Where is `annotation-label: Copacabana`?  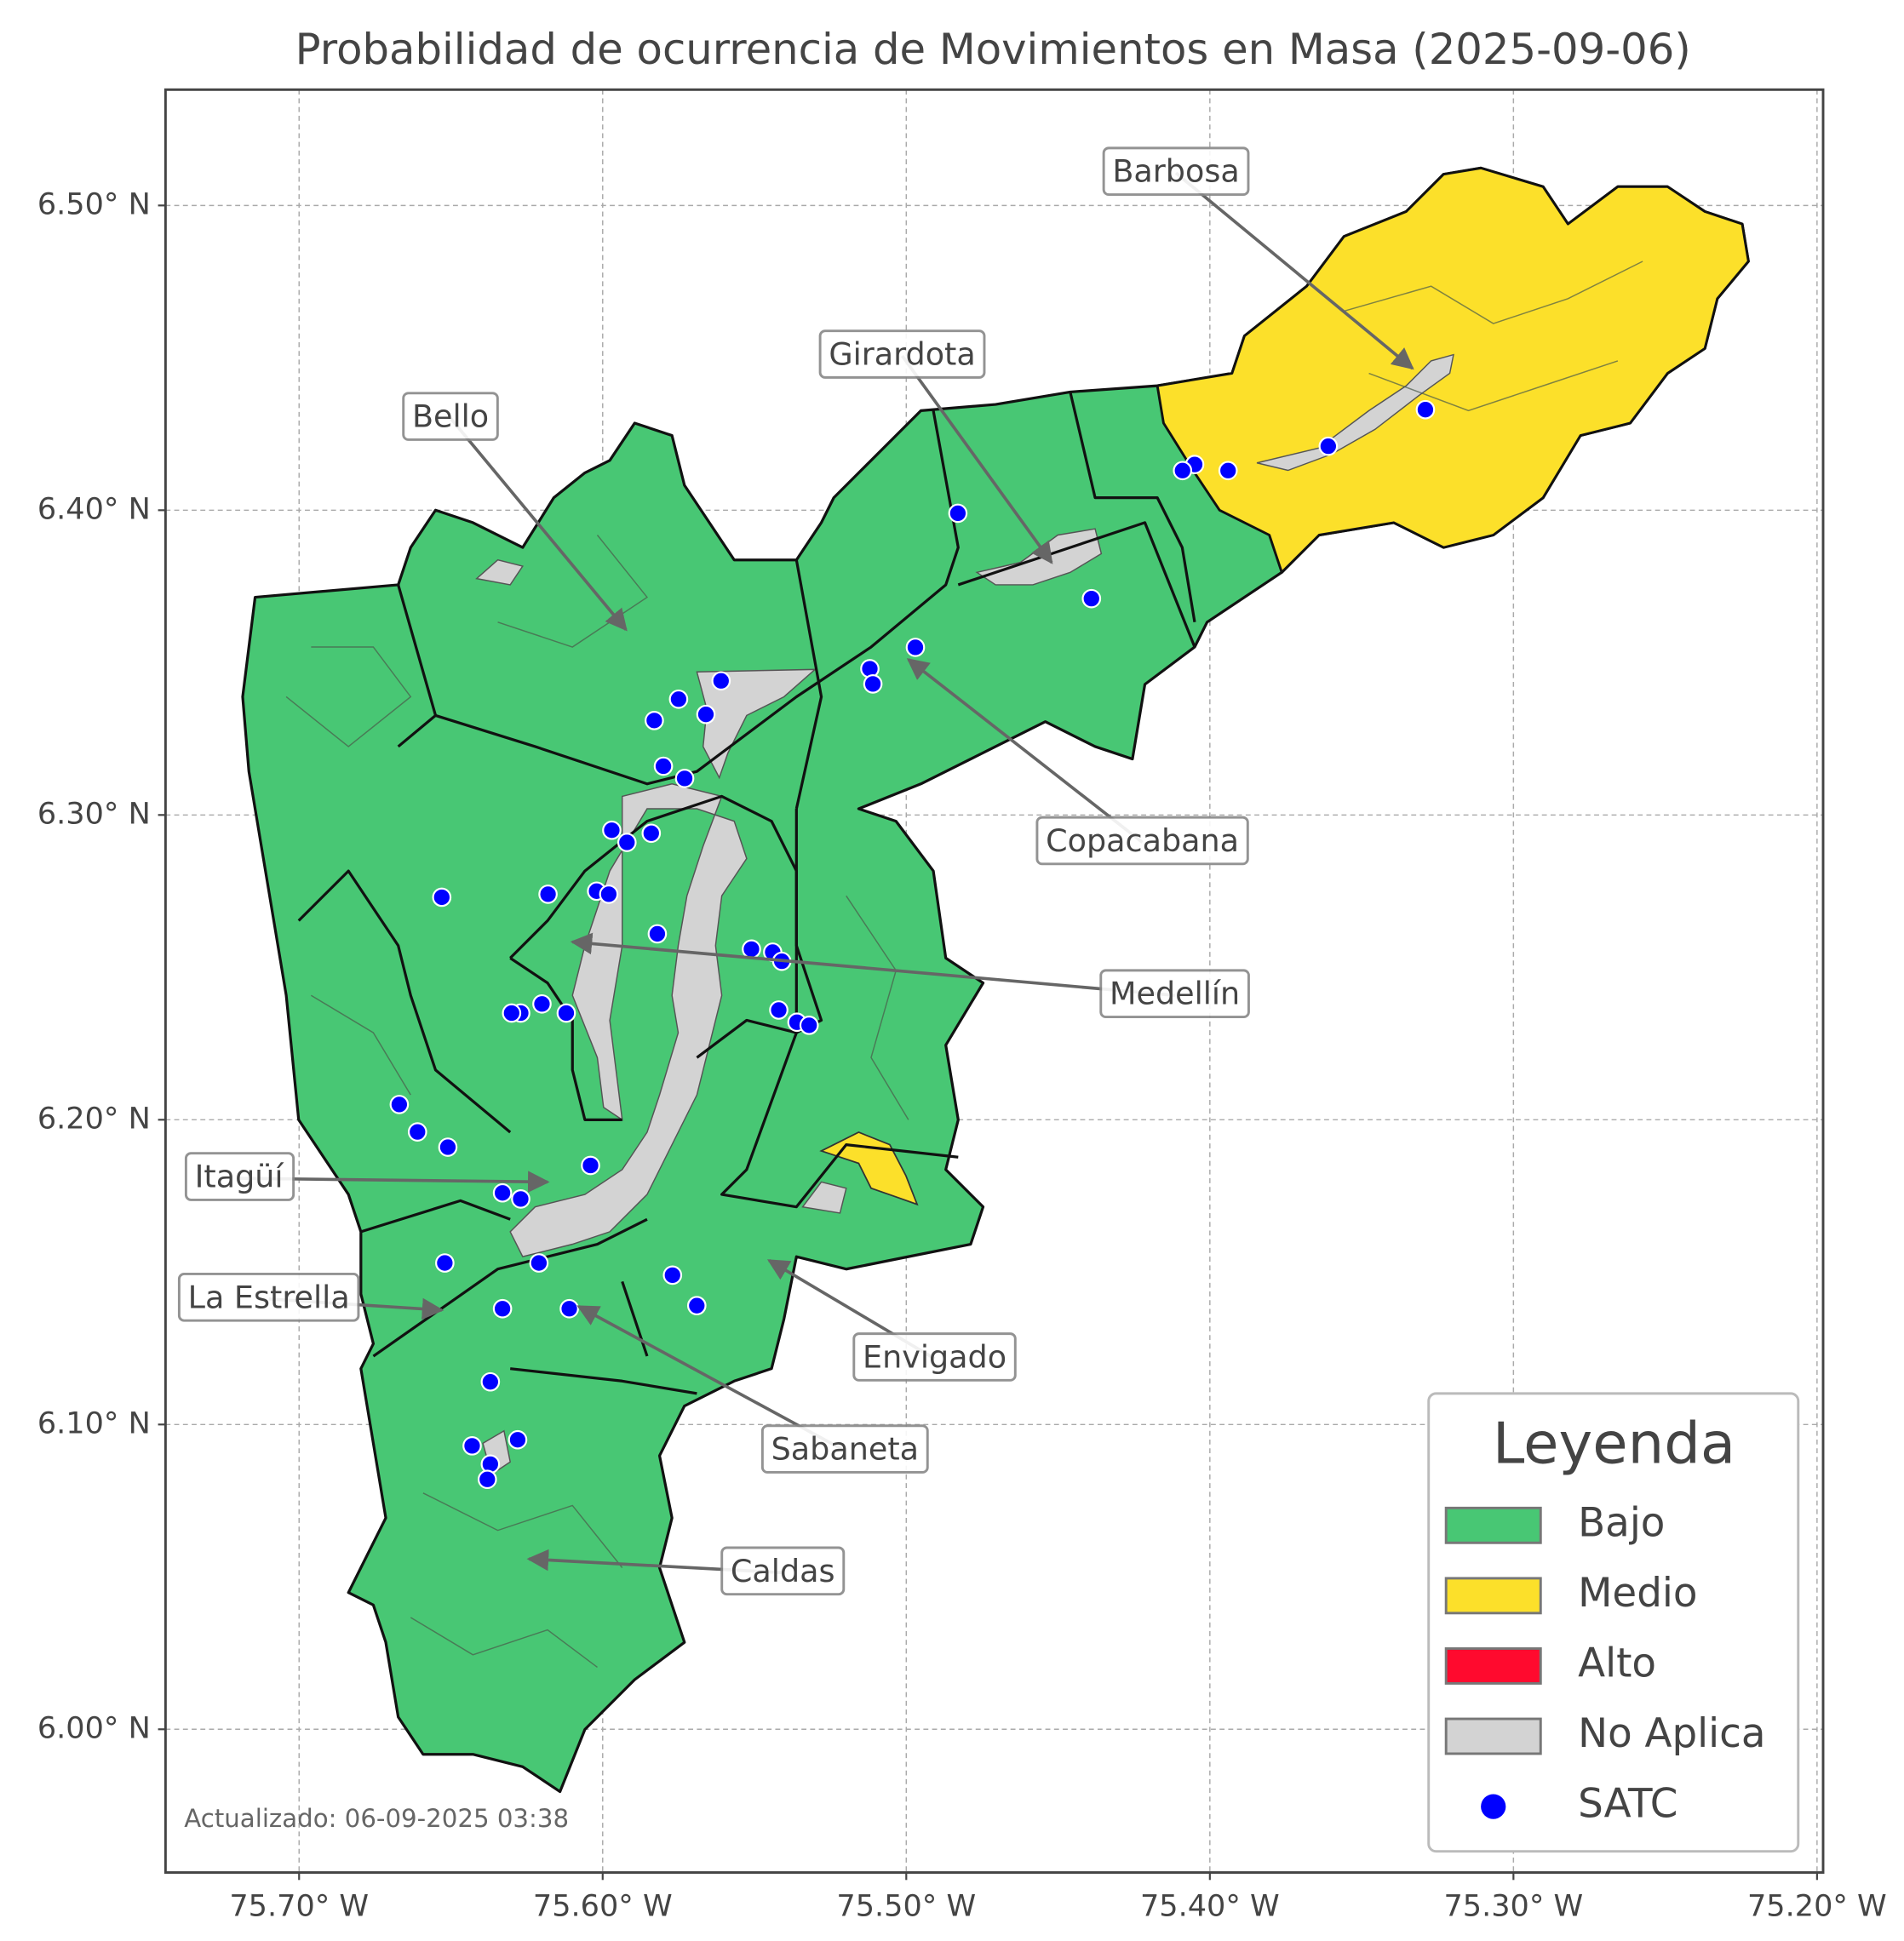 annotation-label: Copacabana is located at coordinates (1142, 840).